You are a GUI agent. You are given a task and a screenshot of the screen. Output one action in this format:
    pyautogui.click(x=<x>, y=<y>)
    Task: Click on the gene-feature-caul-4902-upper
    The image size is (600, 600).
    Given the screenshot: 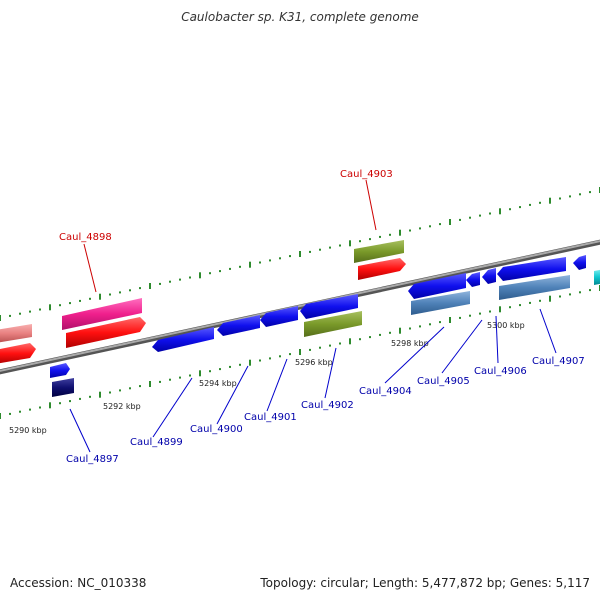 What is the action you would take?
    pyautogui.click(x=329, y=306)
    